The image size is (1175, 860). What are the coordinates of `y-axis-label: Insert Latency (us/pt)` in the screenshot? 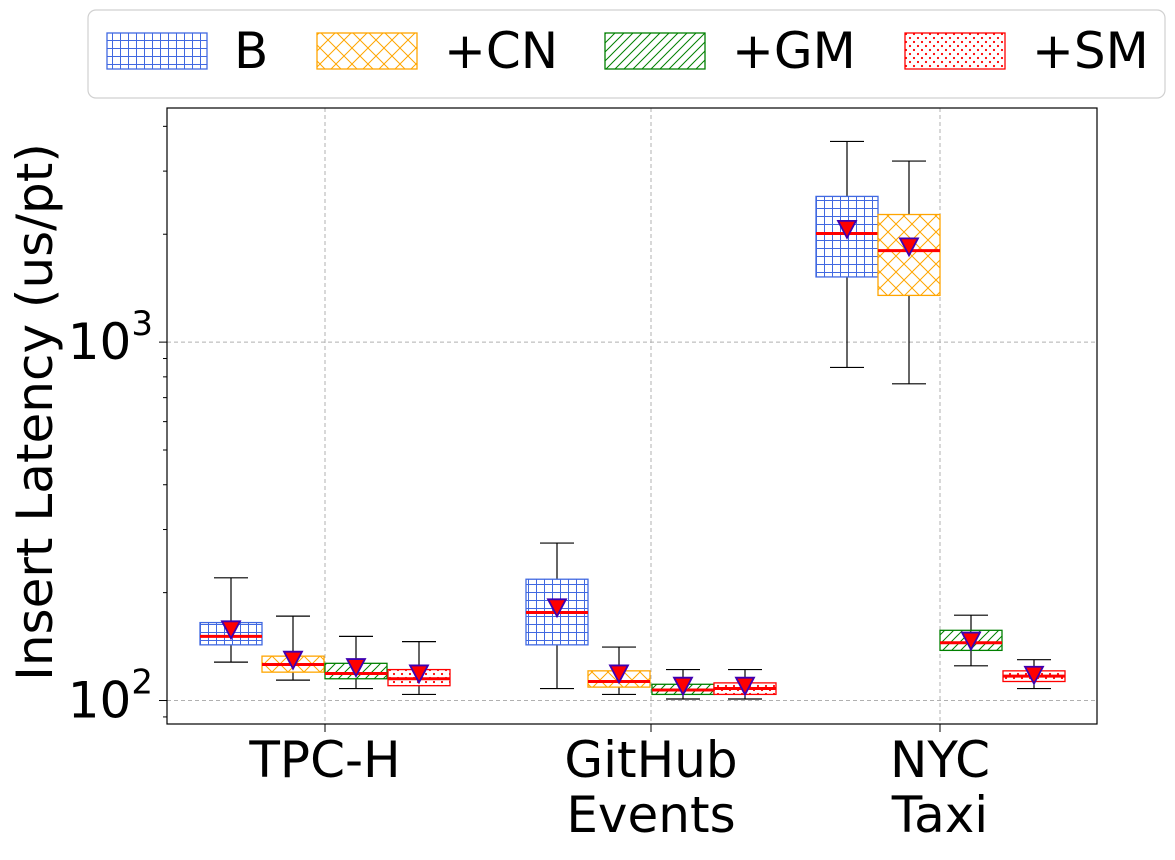 It's located at (35, 412).